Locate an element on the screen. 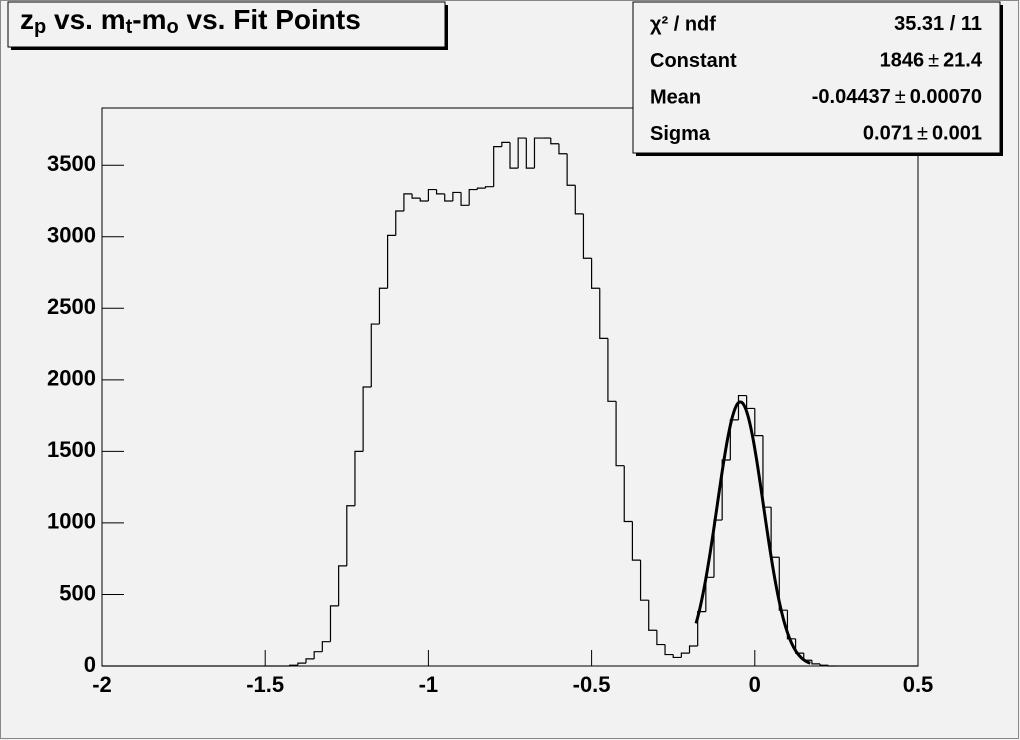 The image size is (1020, 740). stat-value: -0.04437 ±0.00070 is located at coordinates (897, 97).